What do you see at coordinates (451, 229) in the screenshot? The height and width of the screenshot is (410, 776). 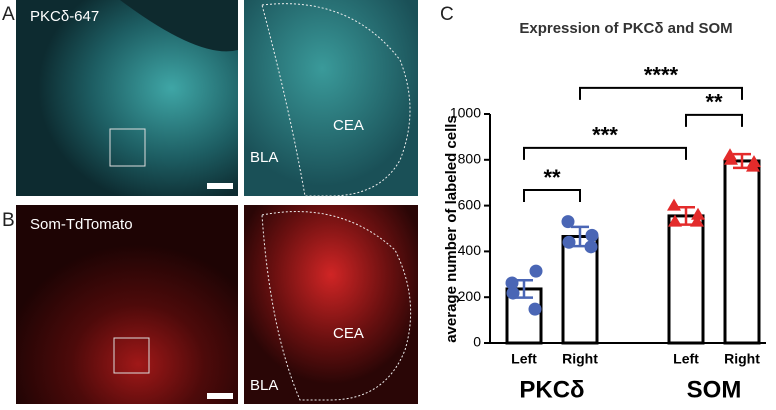 I see `y-axis-label: average number of labeled cells` at bounding box center [451, 229].